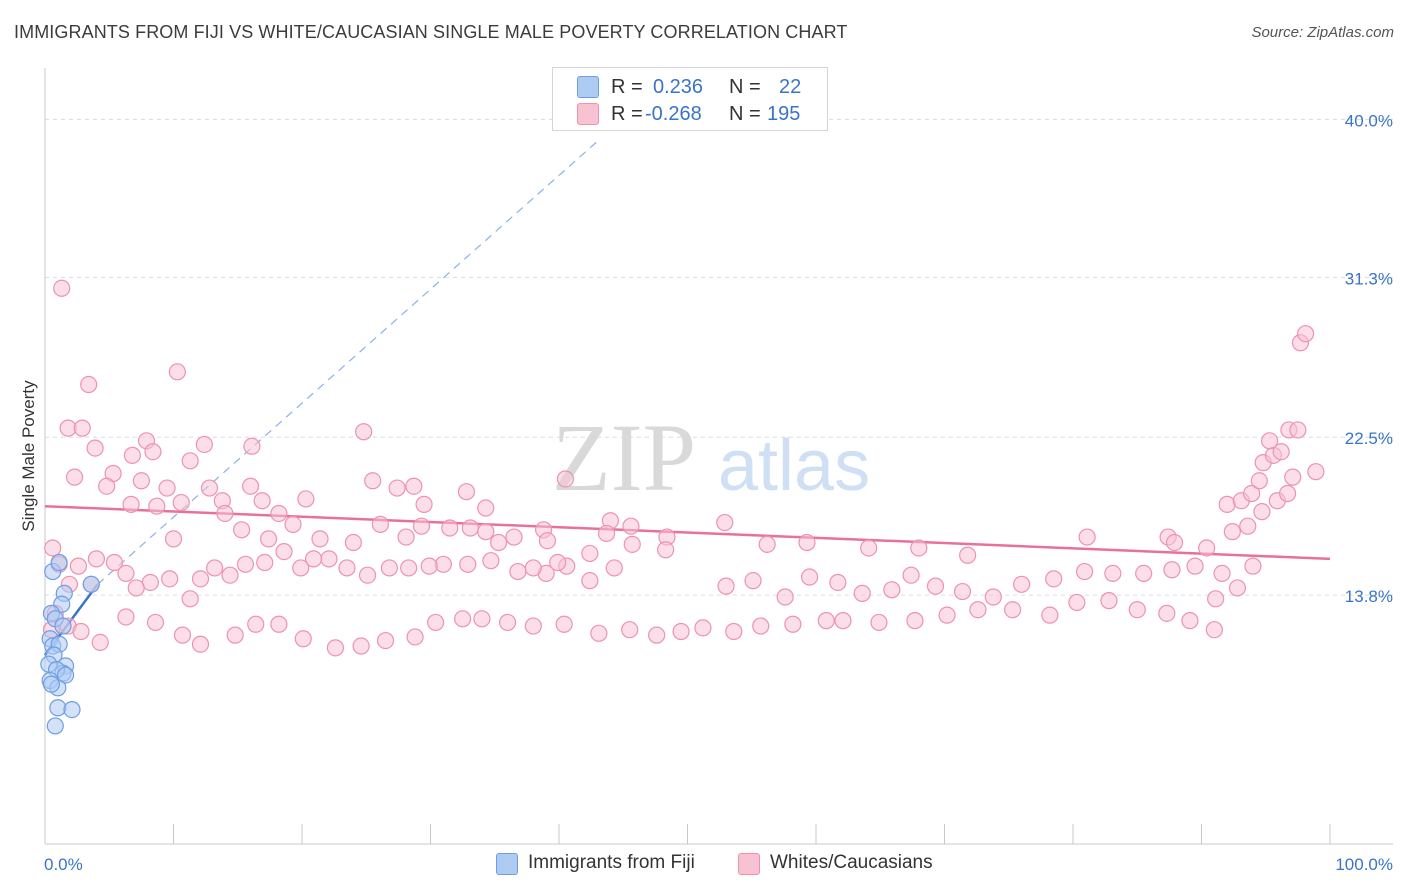  I want to click on legend-r-label: R =, so click(627, 113).